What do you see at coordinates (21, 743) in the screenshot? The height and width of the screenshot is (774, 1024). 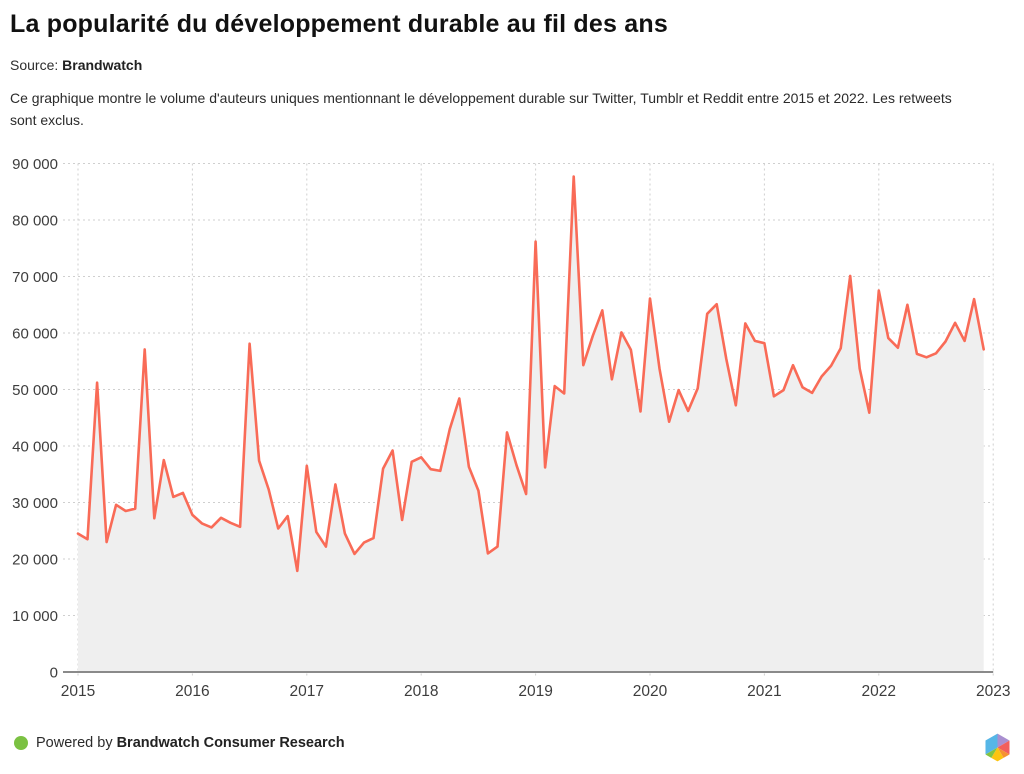 I see `brand-dot-icon` at bounding box center [21, 743].